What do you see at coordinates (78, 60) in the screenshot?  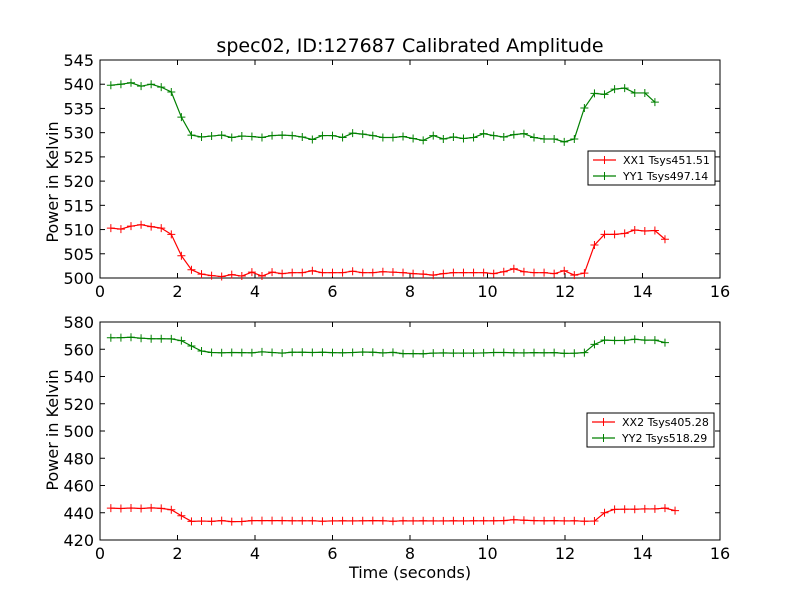 I see `top-y-tick-label: 545` at bounding box center [78, 60].